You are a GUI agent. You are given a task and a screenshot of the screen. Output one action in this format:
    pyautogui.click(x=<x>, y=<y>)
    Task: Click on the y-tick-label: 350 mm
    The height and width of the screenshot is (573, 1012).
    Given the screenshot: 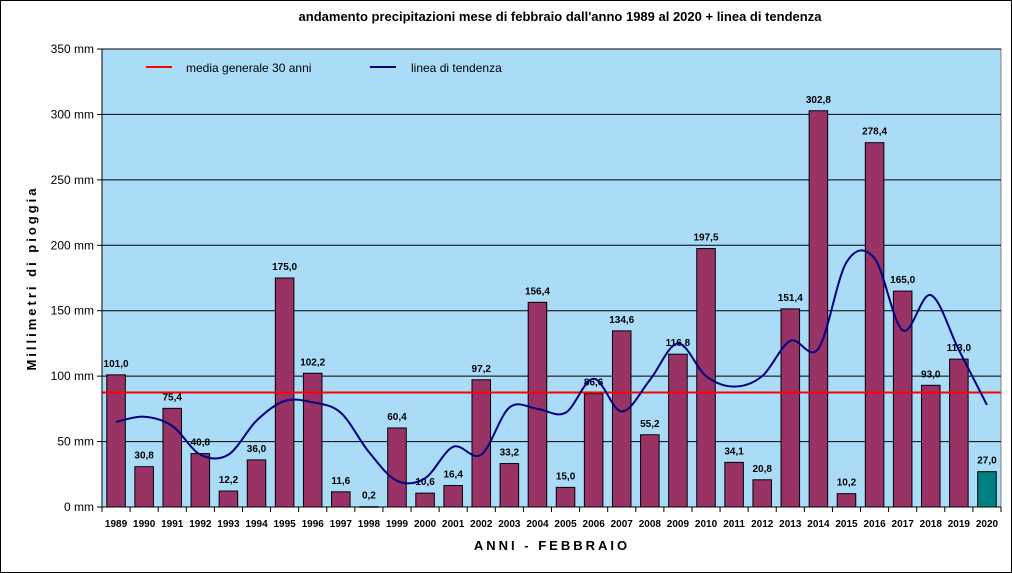 What is the action you would take?
    pyautogui.click(x=72, y=49)
    